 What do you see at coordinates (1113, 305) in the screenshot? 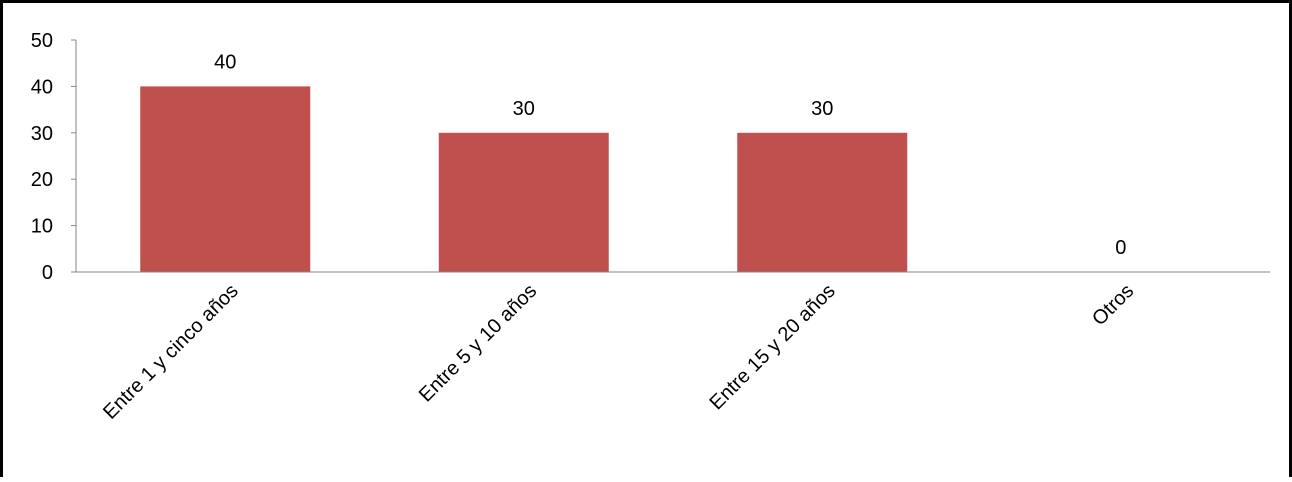
I see `x-tick-label: Otros` at bounding box center [1113, 305].